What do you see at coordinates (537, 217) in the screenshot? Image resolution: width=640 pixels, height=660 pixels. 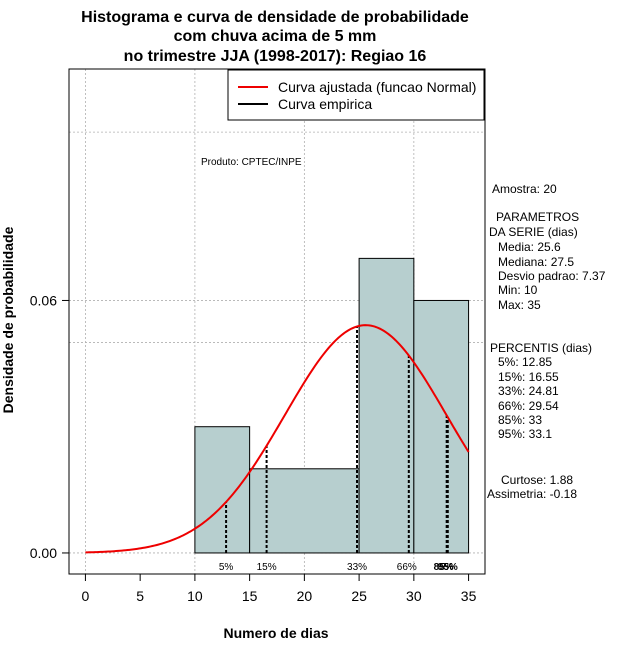 I see `parameters-title: PARAMETROS` at bounding box center [537, 217].